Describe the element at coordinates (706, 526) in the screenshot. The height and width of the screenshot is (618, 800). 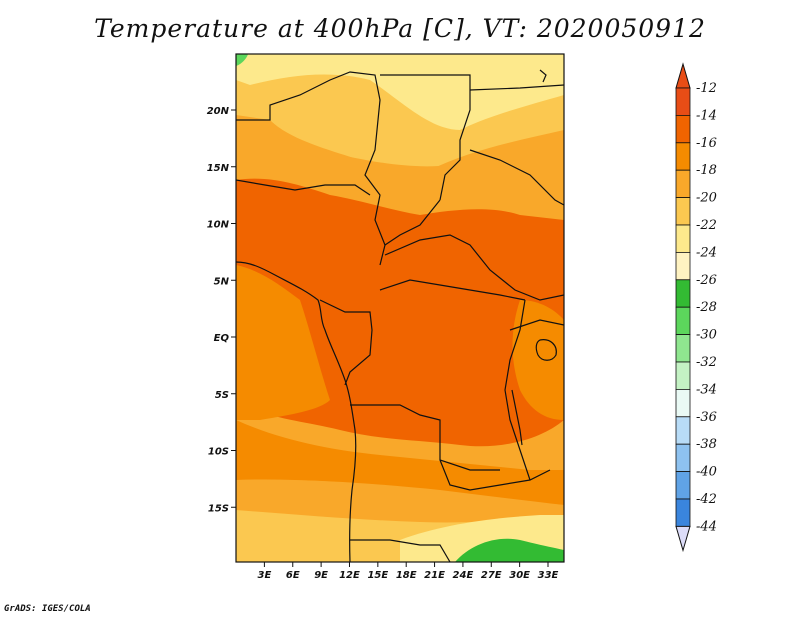
I see `colorbar-label: -44` at that location.